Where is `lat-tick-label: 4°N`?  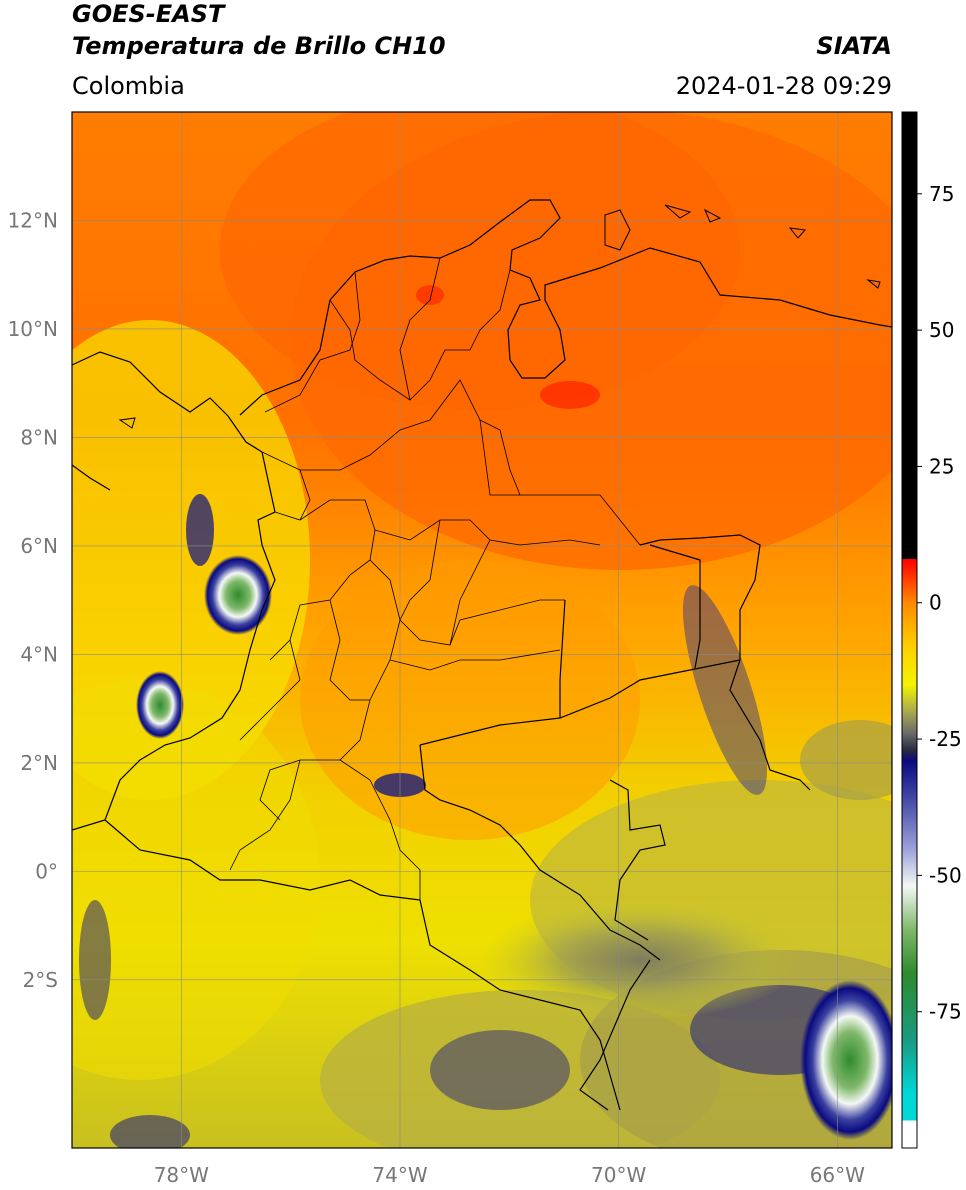
lat-tick-label: 4°N is located at coordinates (39, 654).